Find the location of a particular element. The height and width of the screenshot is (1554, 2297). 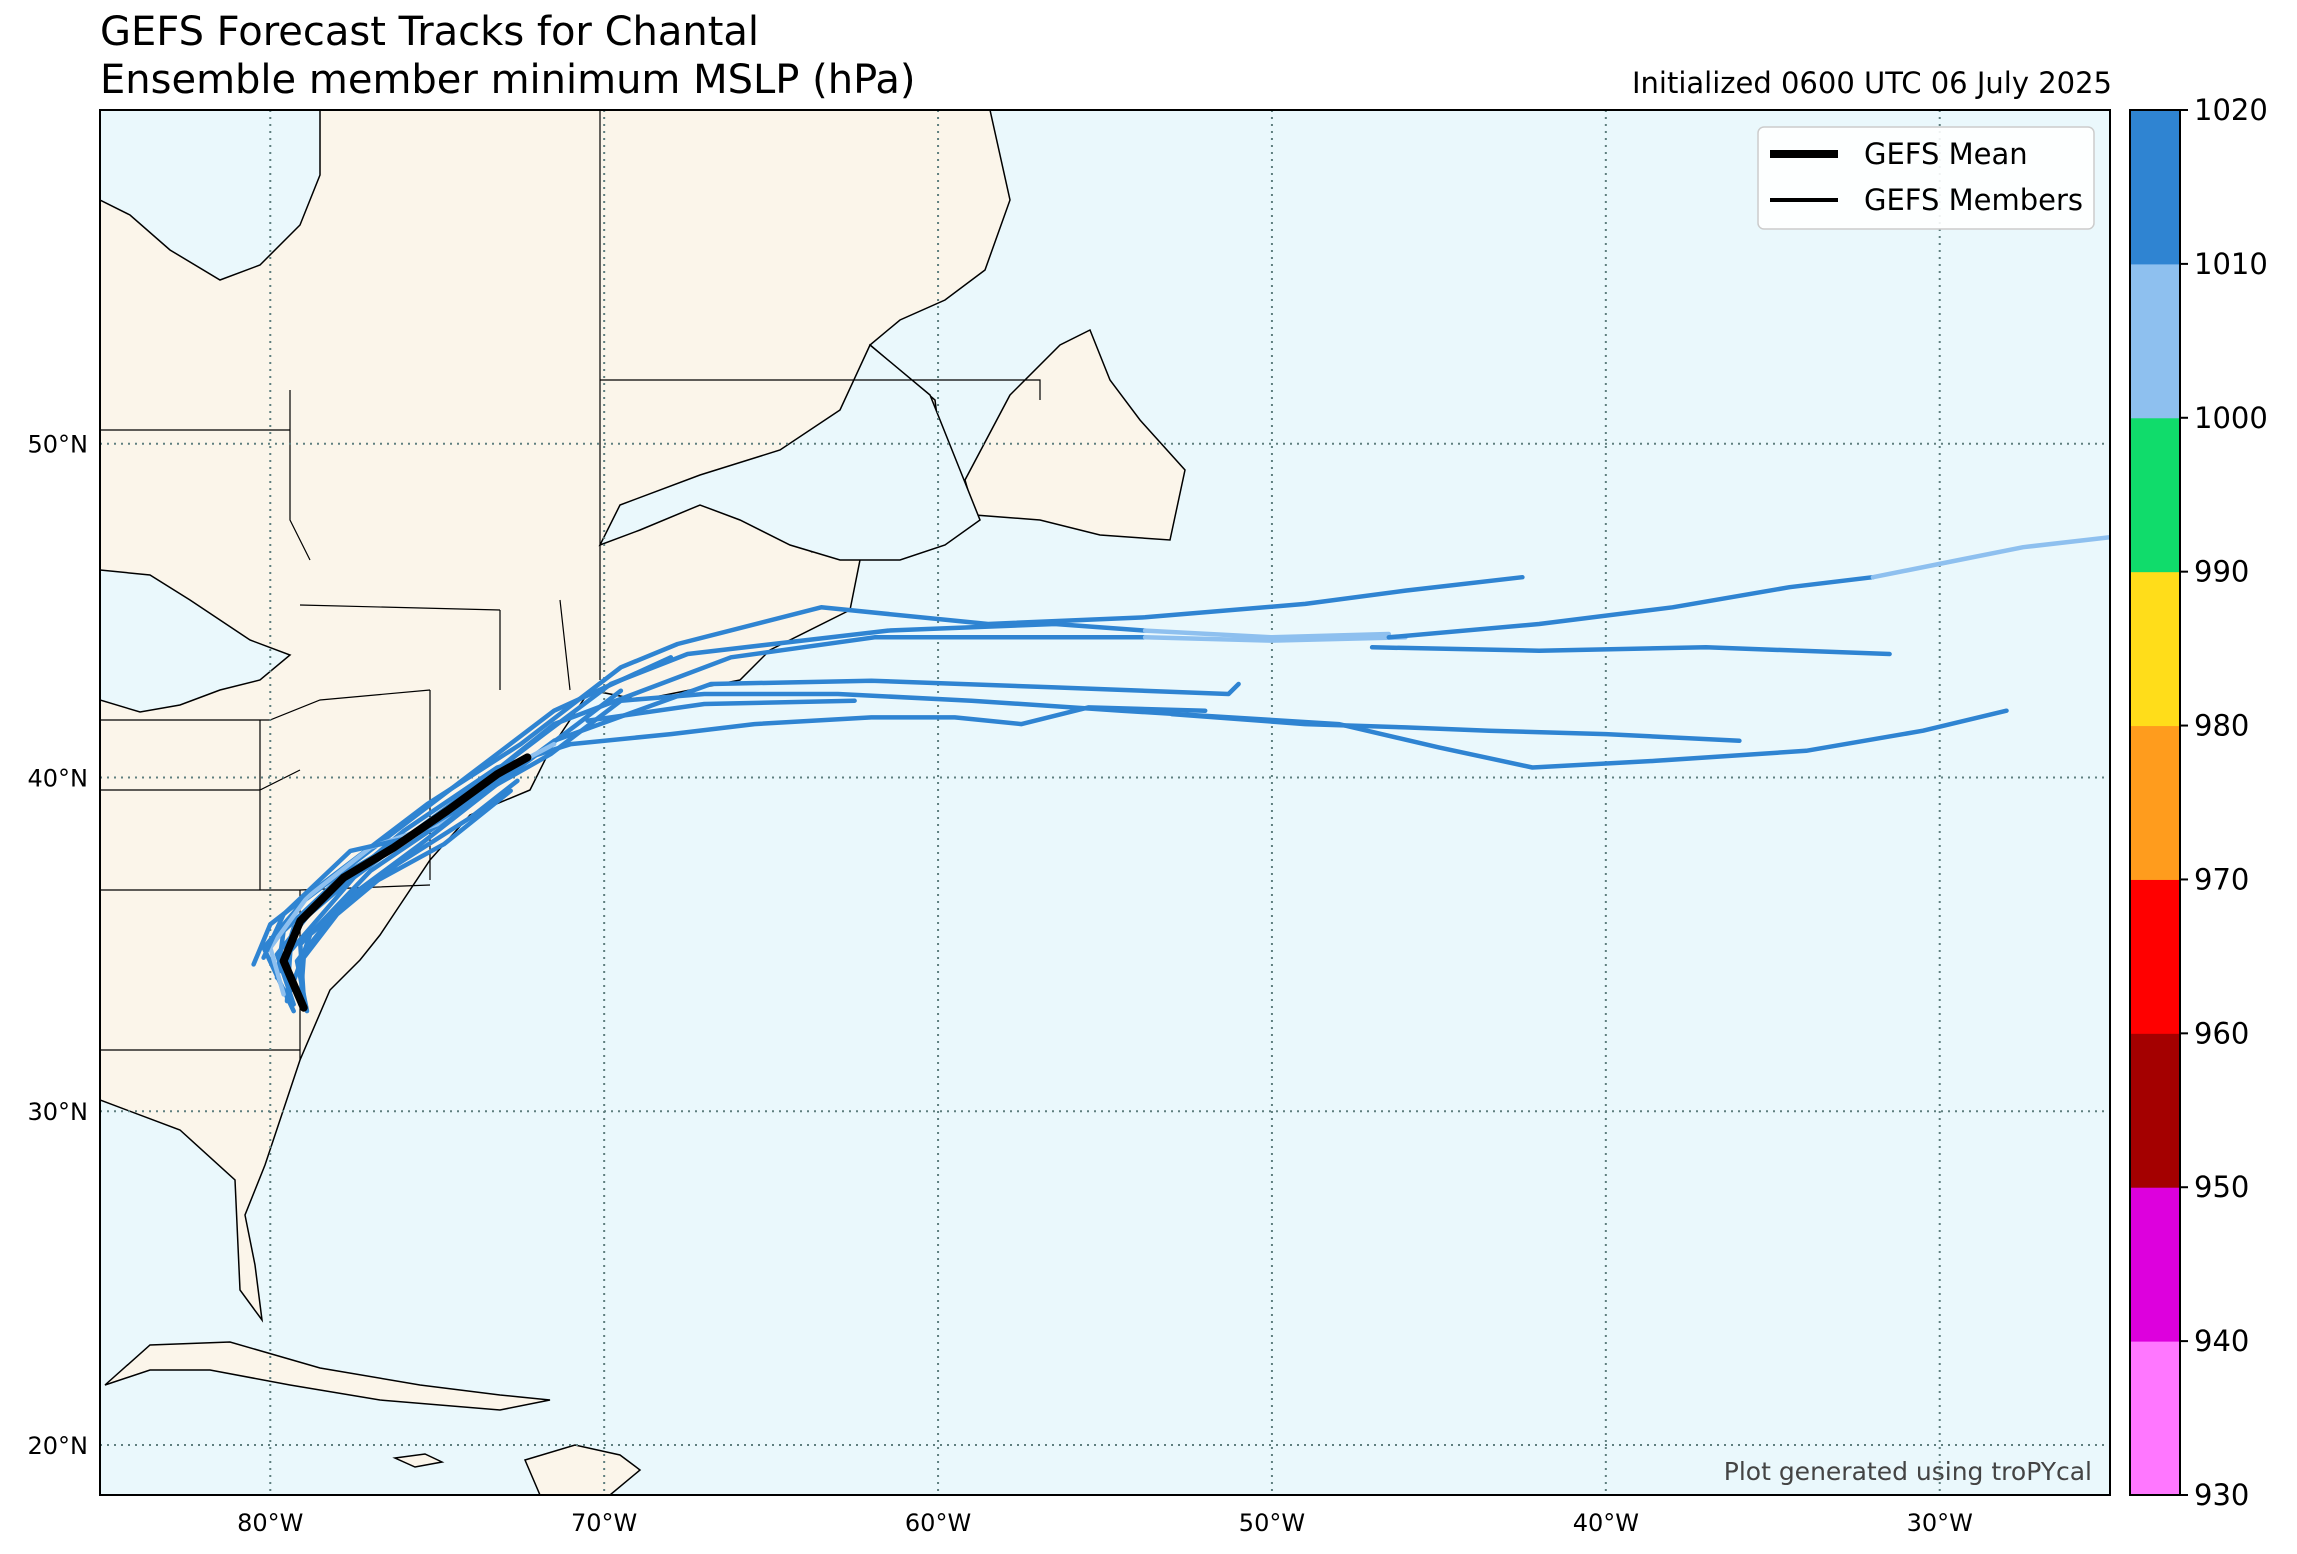

lon-tick-label: 60°W is located at coordinates (938, 1523).